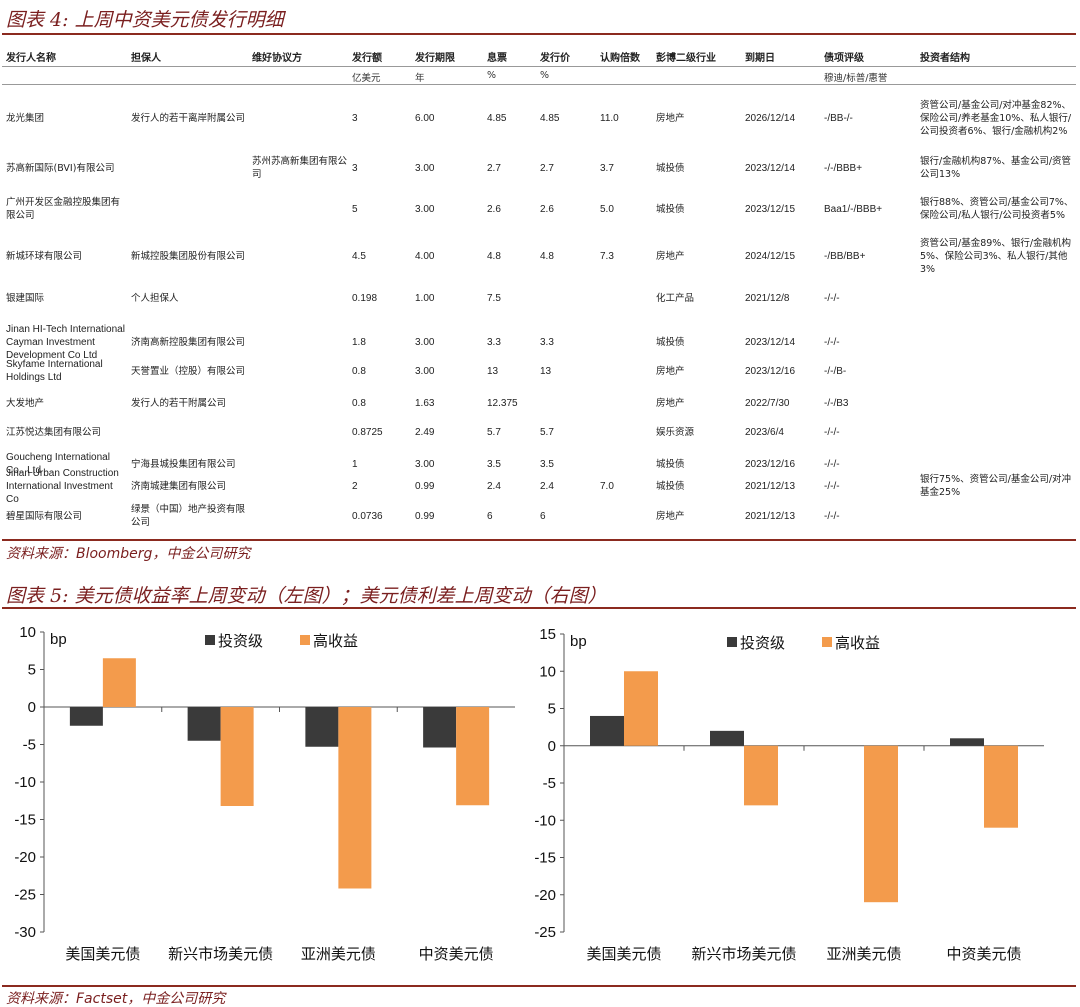 Image resolution: width=1080 pixels, height=1007 pixels. I want to click on cell-text: -/-/-, so click(832, 516).